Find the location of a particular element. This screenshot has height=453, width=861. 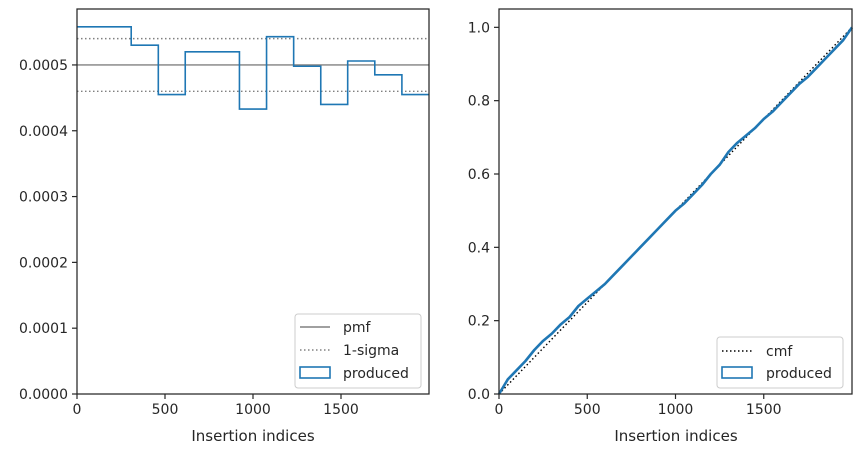

cmf-ytick-label: 0.4 is located at coordinates (479, 248).